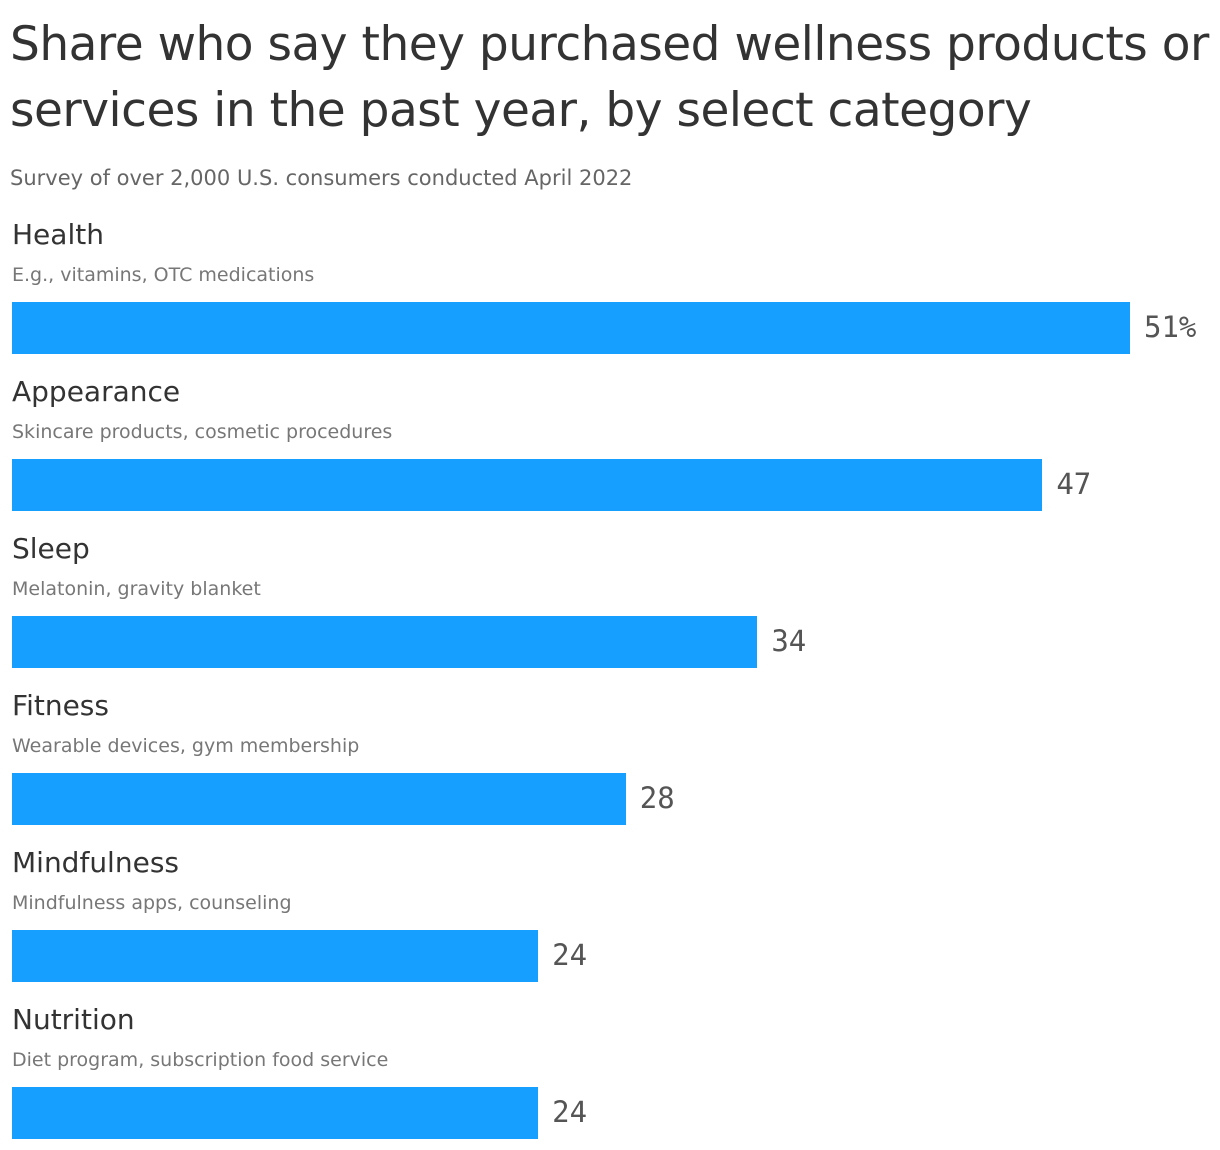 This screenshot has width=1220, height=1150. Describe the element at coordinates (163, 275) in the screenshot. I see `category-note: E.g., vitamins, OTC medications` at that location.